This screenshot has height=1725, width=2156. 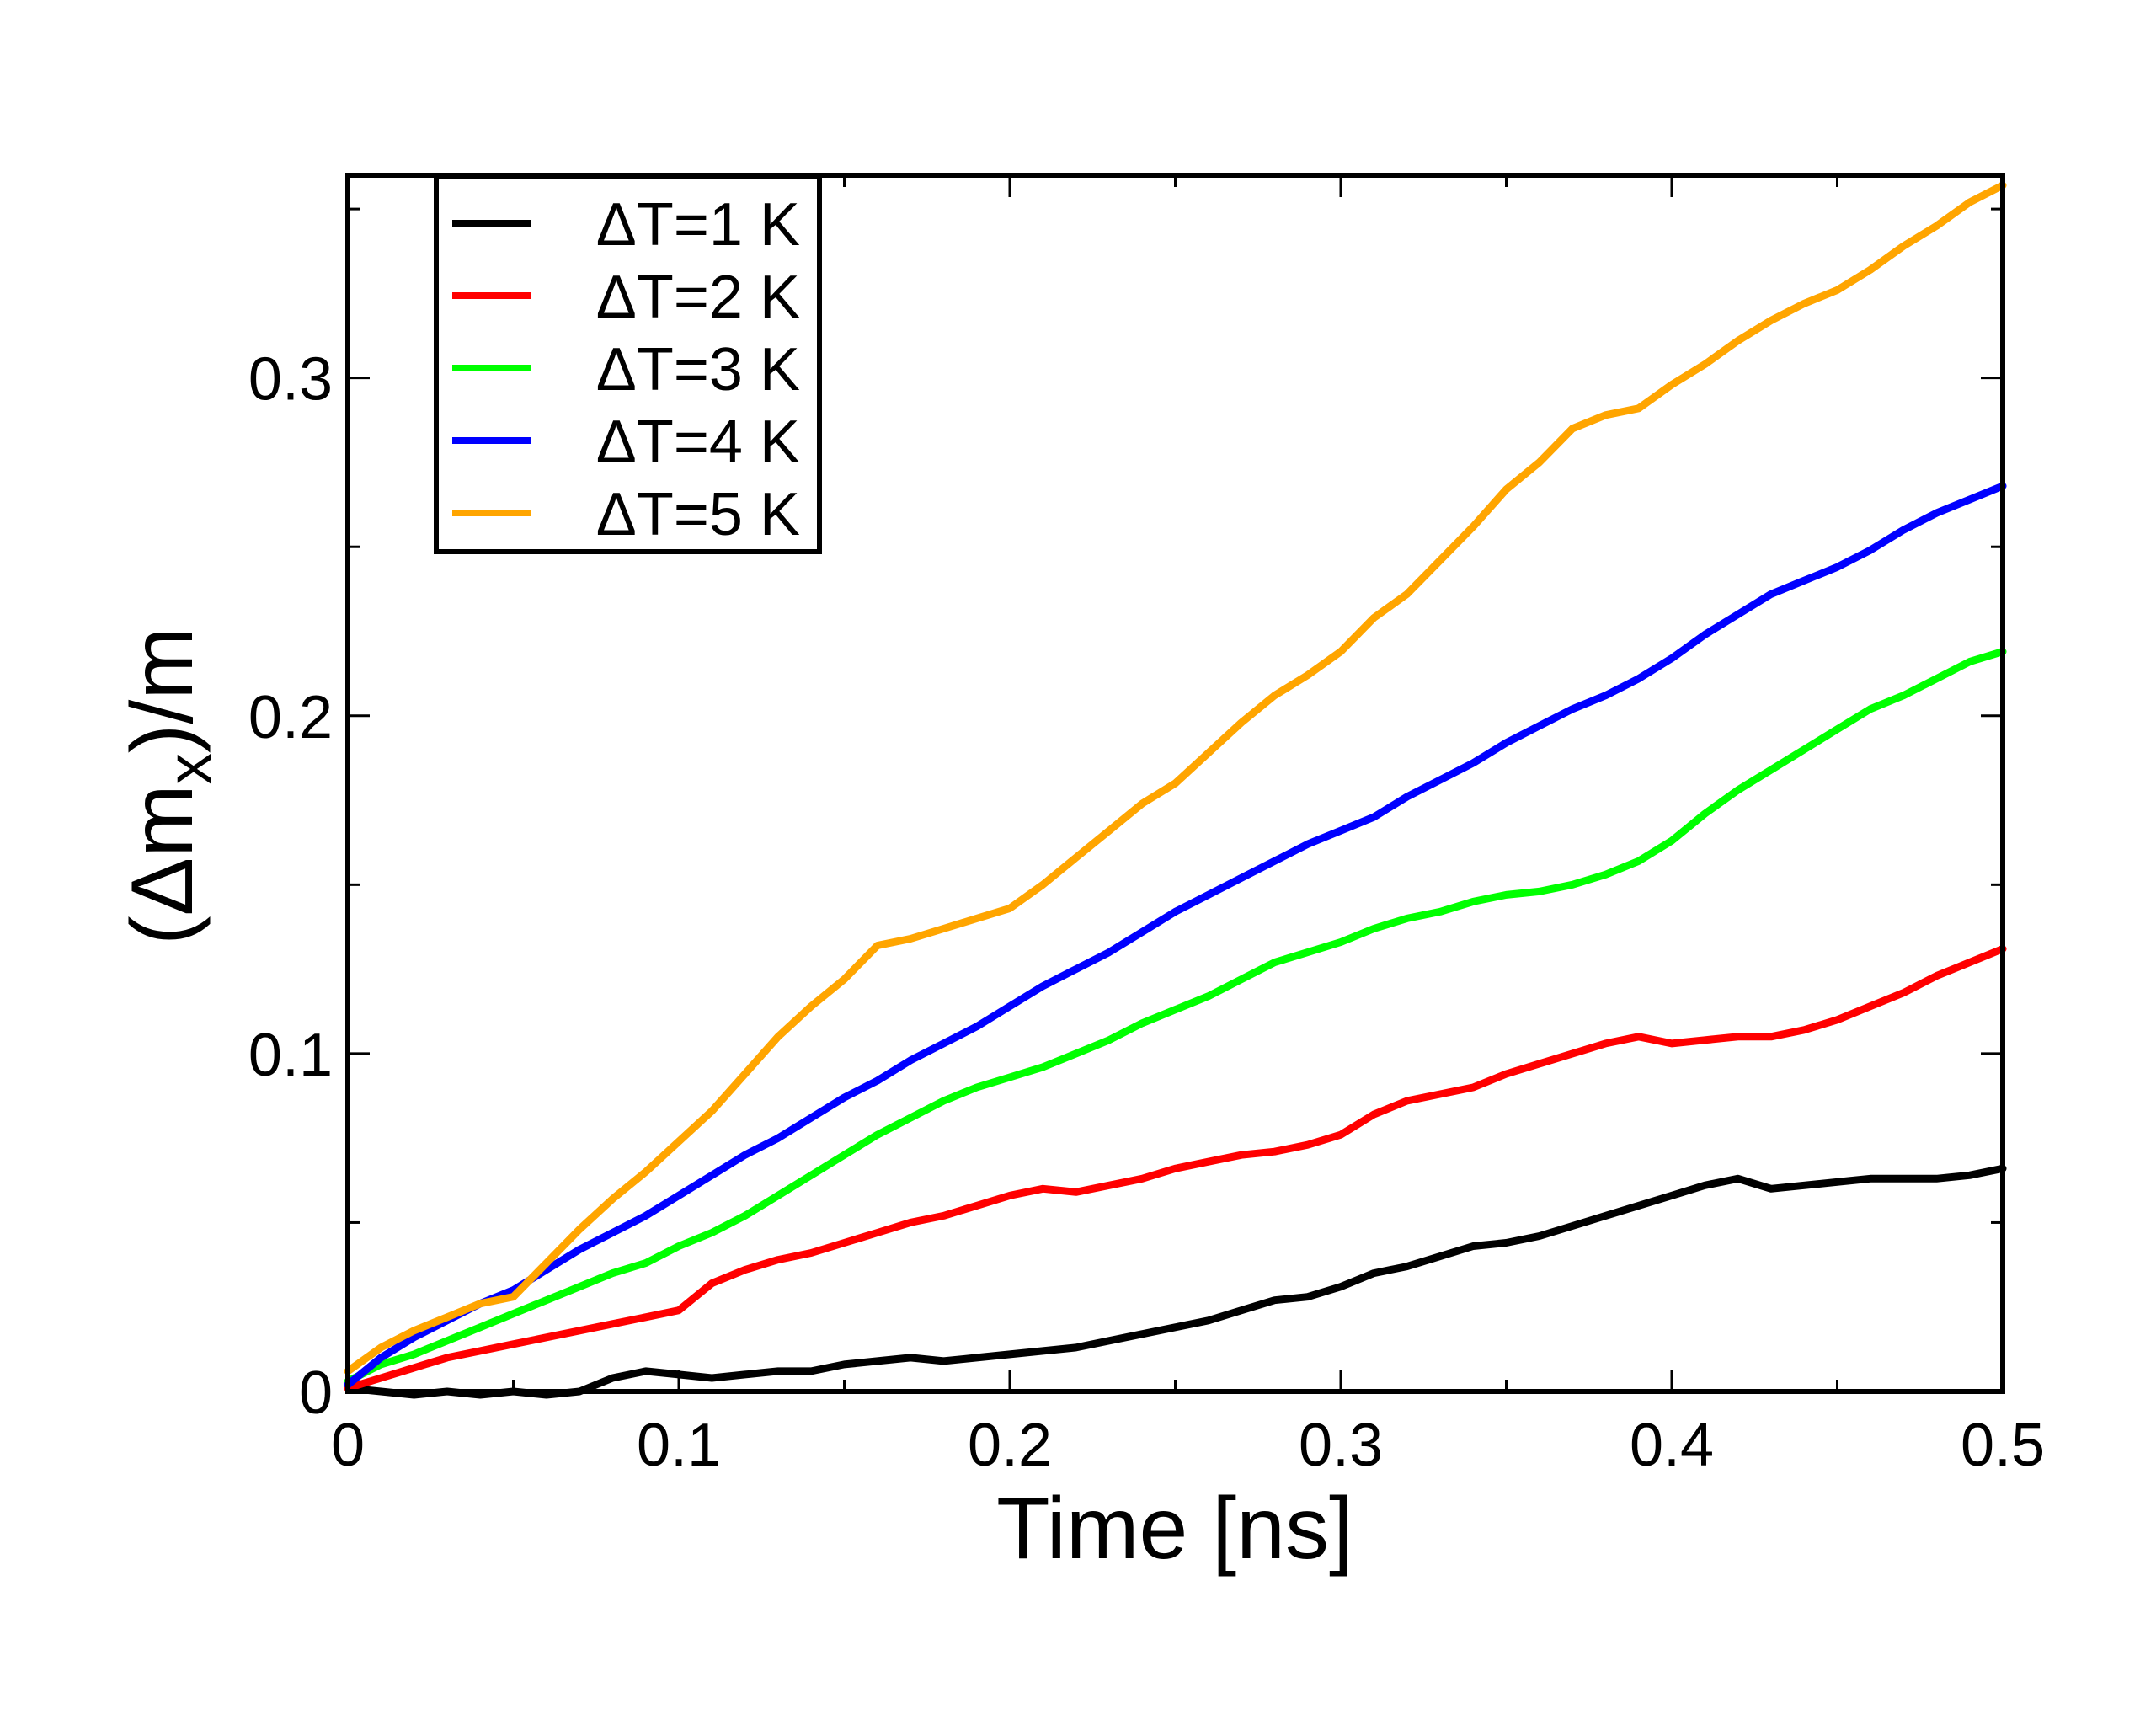 I want to click on legend-label-1: ΔT=1 K, so click(x=698, y=225).